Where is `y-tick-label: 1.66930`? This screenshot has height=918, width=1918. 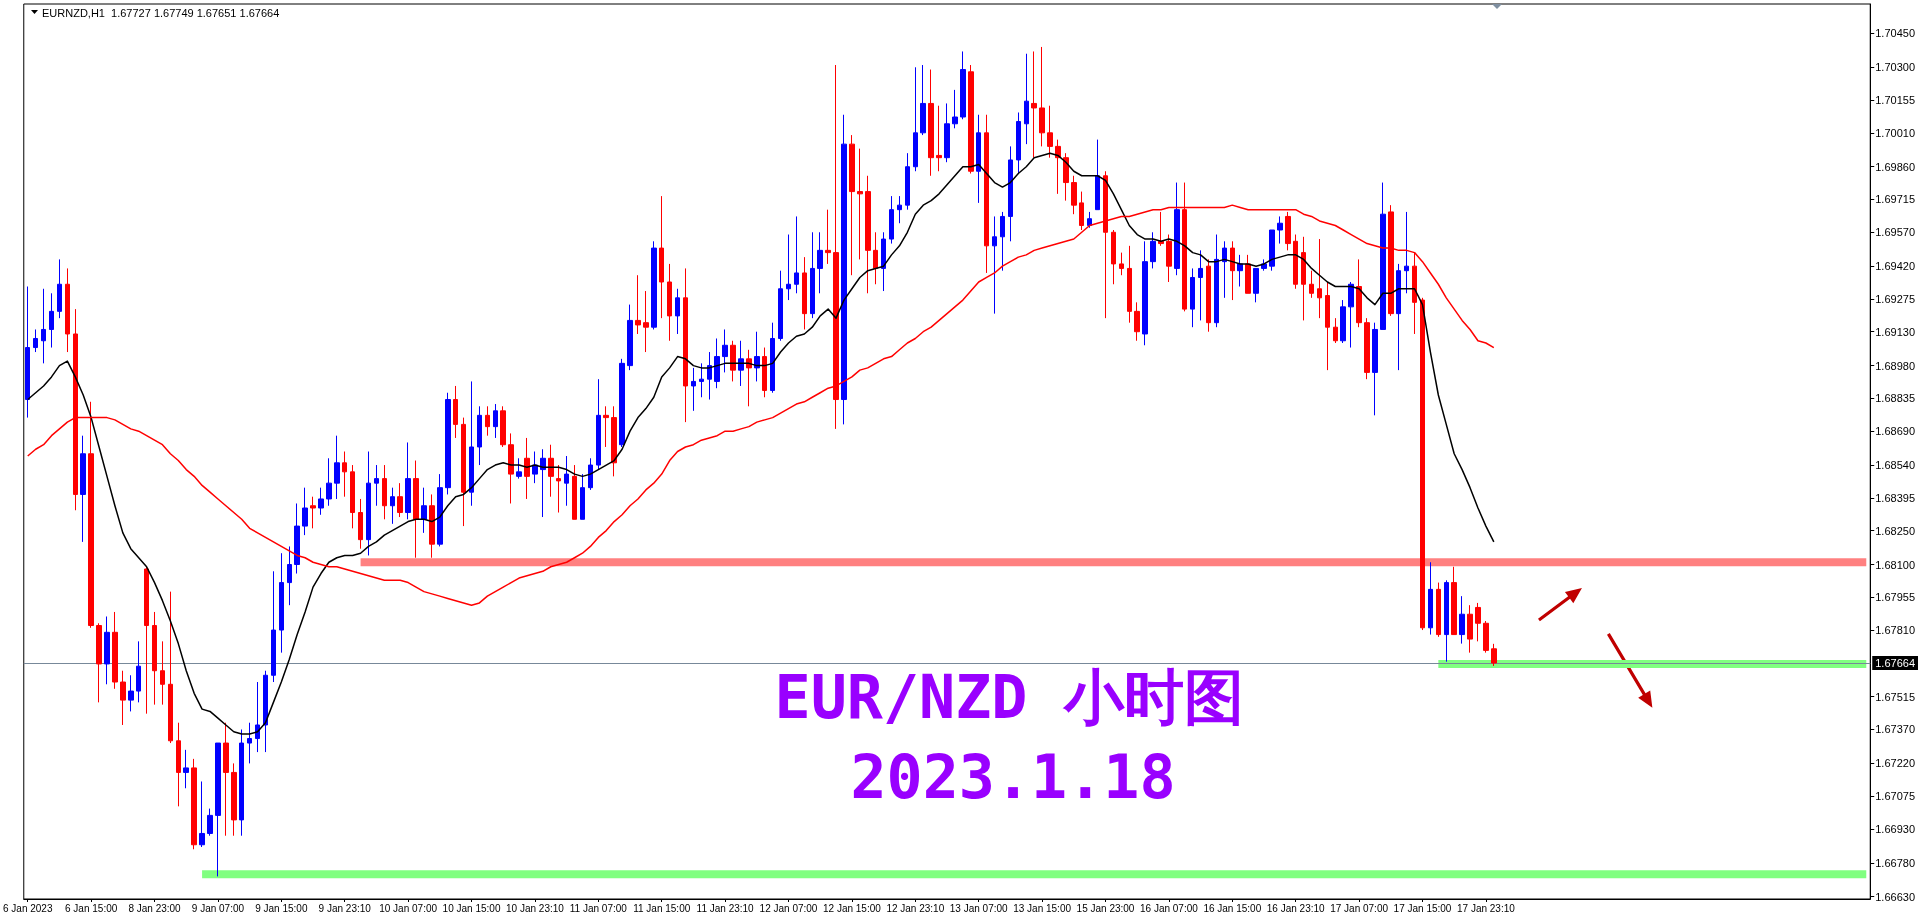
y-tick-label: 1.66930 is located at coordinates (1895, 828).